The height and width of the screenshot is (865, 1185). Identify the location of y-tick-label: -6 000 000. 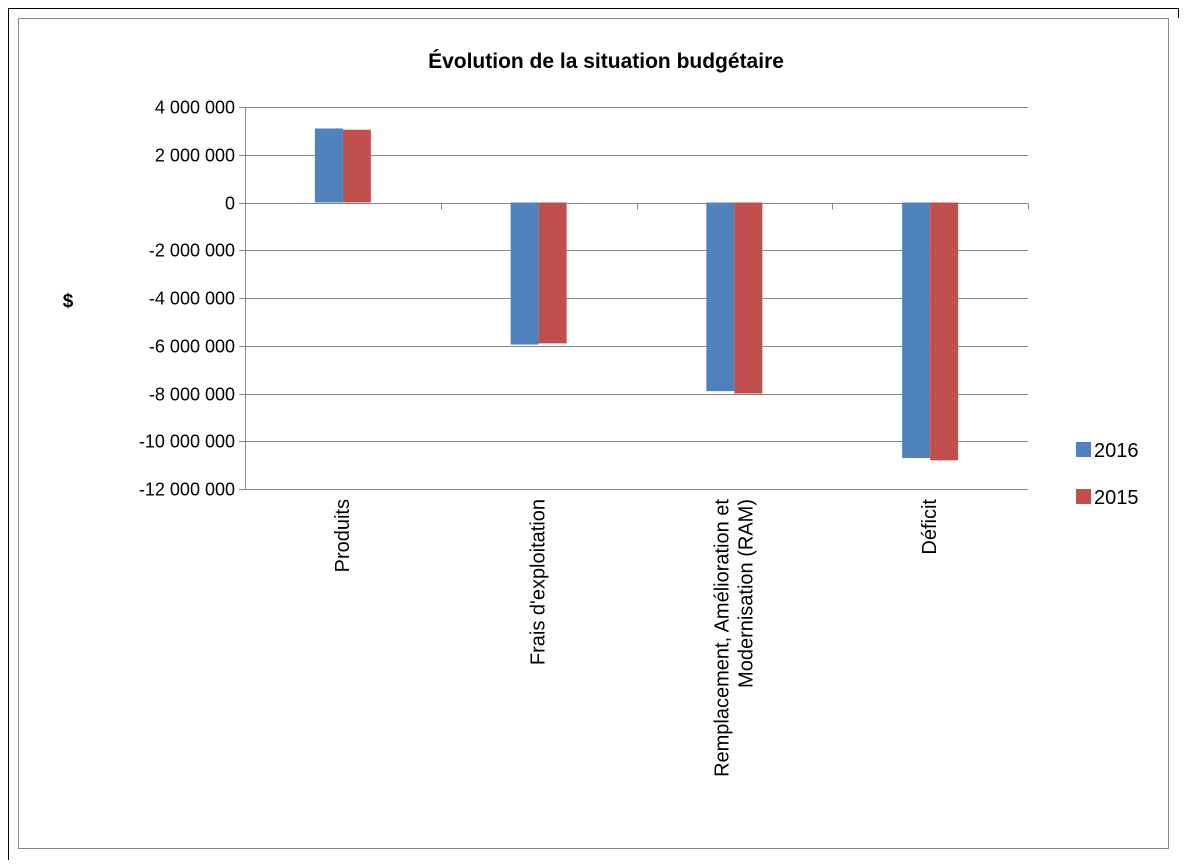
(192, 347).